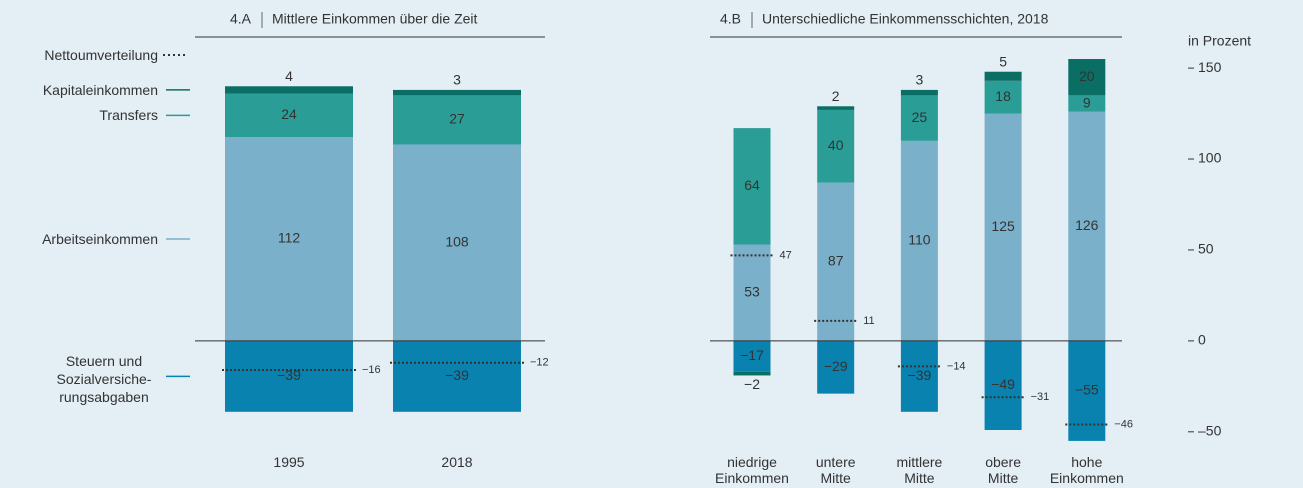 This screenshot has height=488, width=1303. I want to click on panel-number: 4.A, so click(241, 19).